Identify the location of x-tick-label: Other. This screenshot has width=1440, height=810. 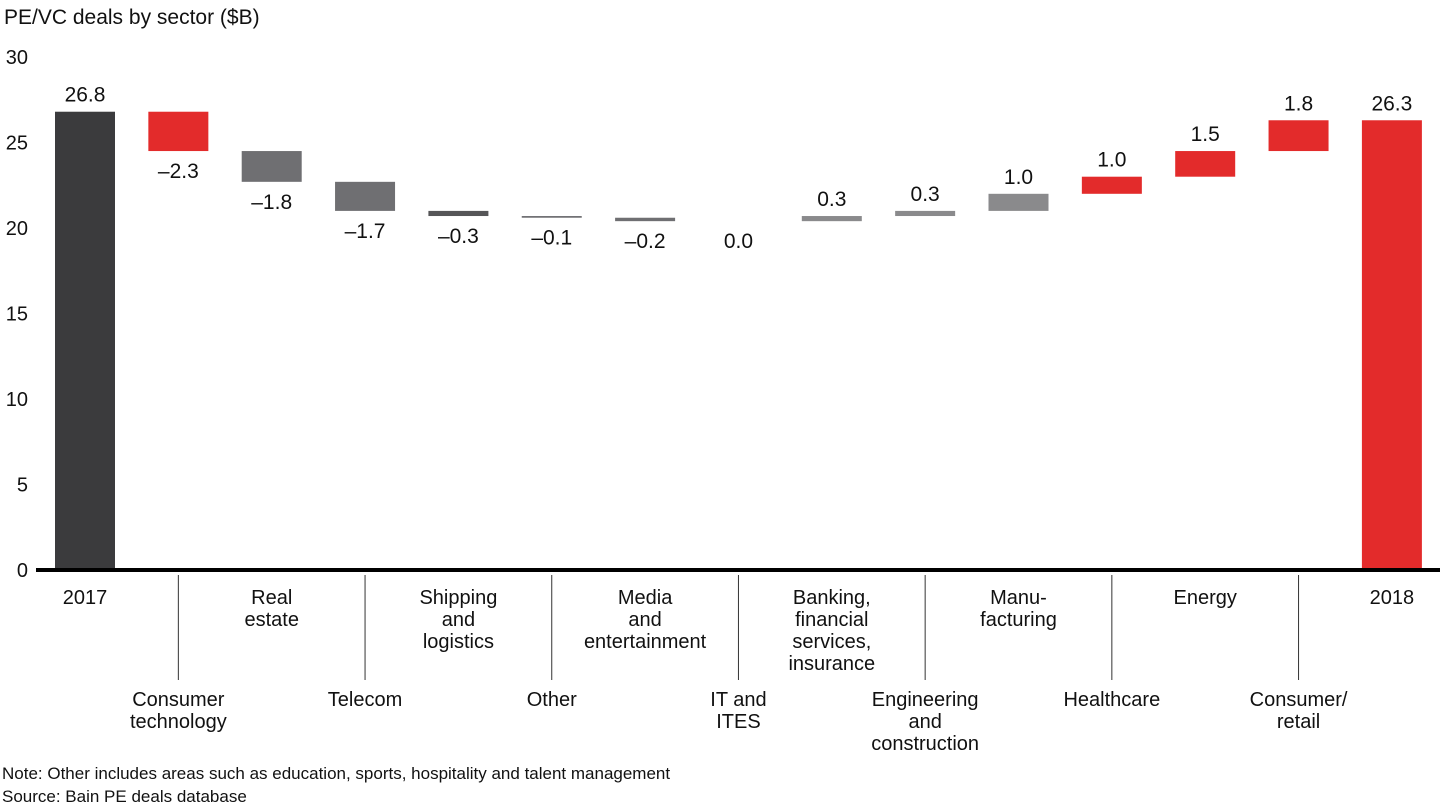
(552, 700).